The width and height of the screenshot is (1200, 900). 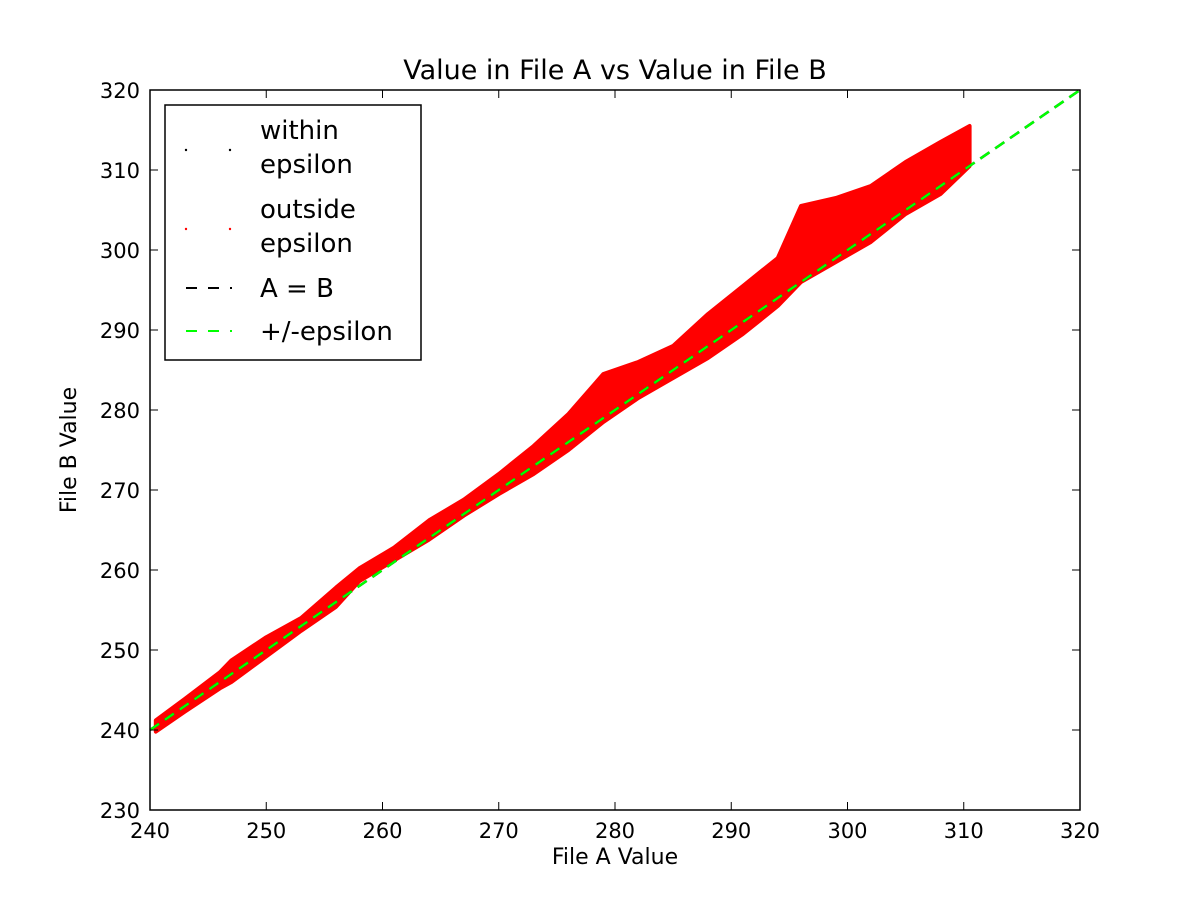 I want to click on y-tick-label: 240, so click(x=120, y=731).